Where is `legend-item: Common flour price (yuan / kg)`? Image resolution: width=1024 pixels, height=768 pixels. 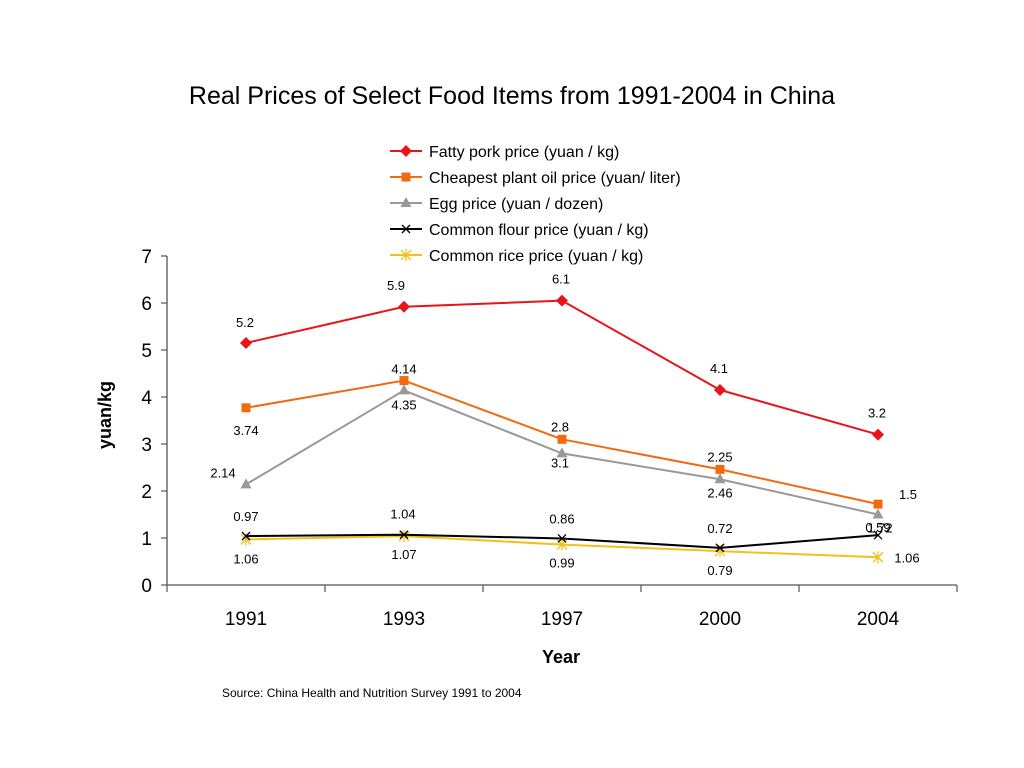 legend-item: Common flour price (yuan / kg) is located at coordinates (519, 230).